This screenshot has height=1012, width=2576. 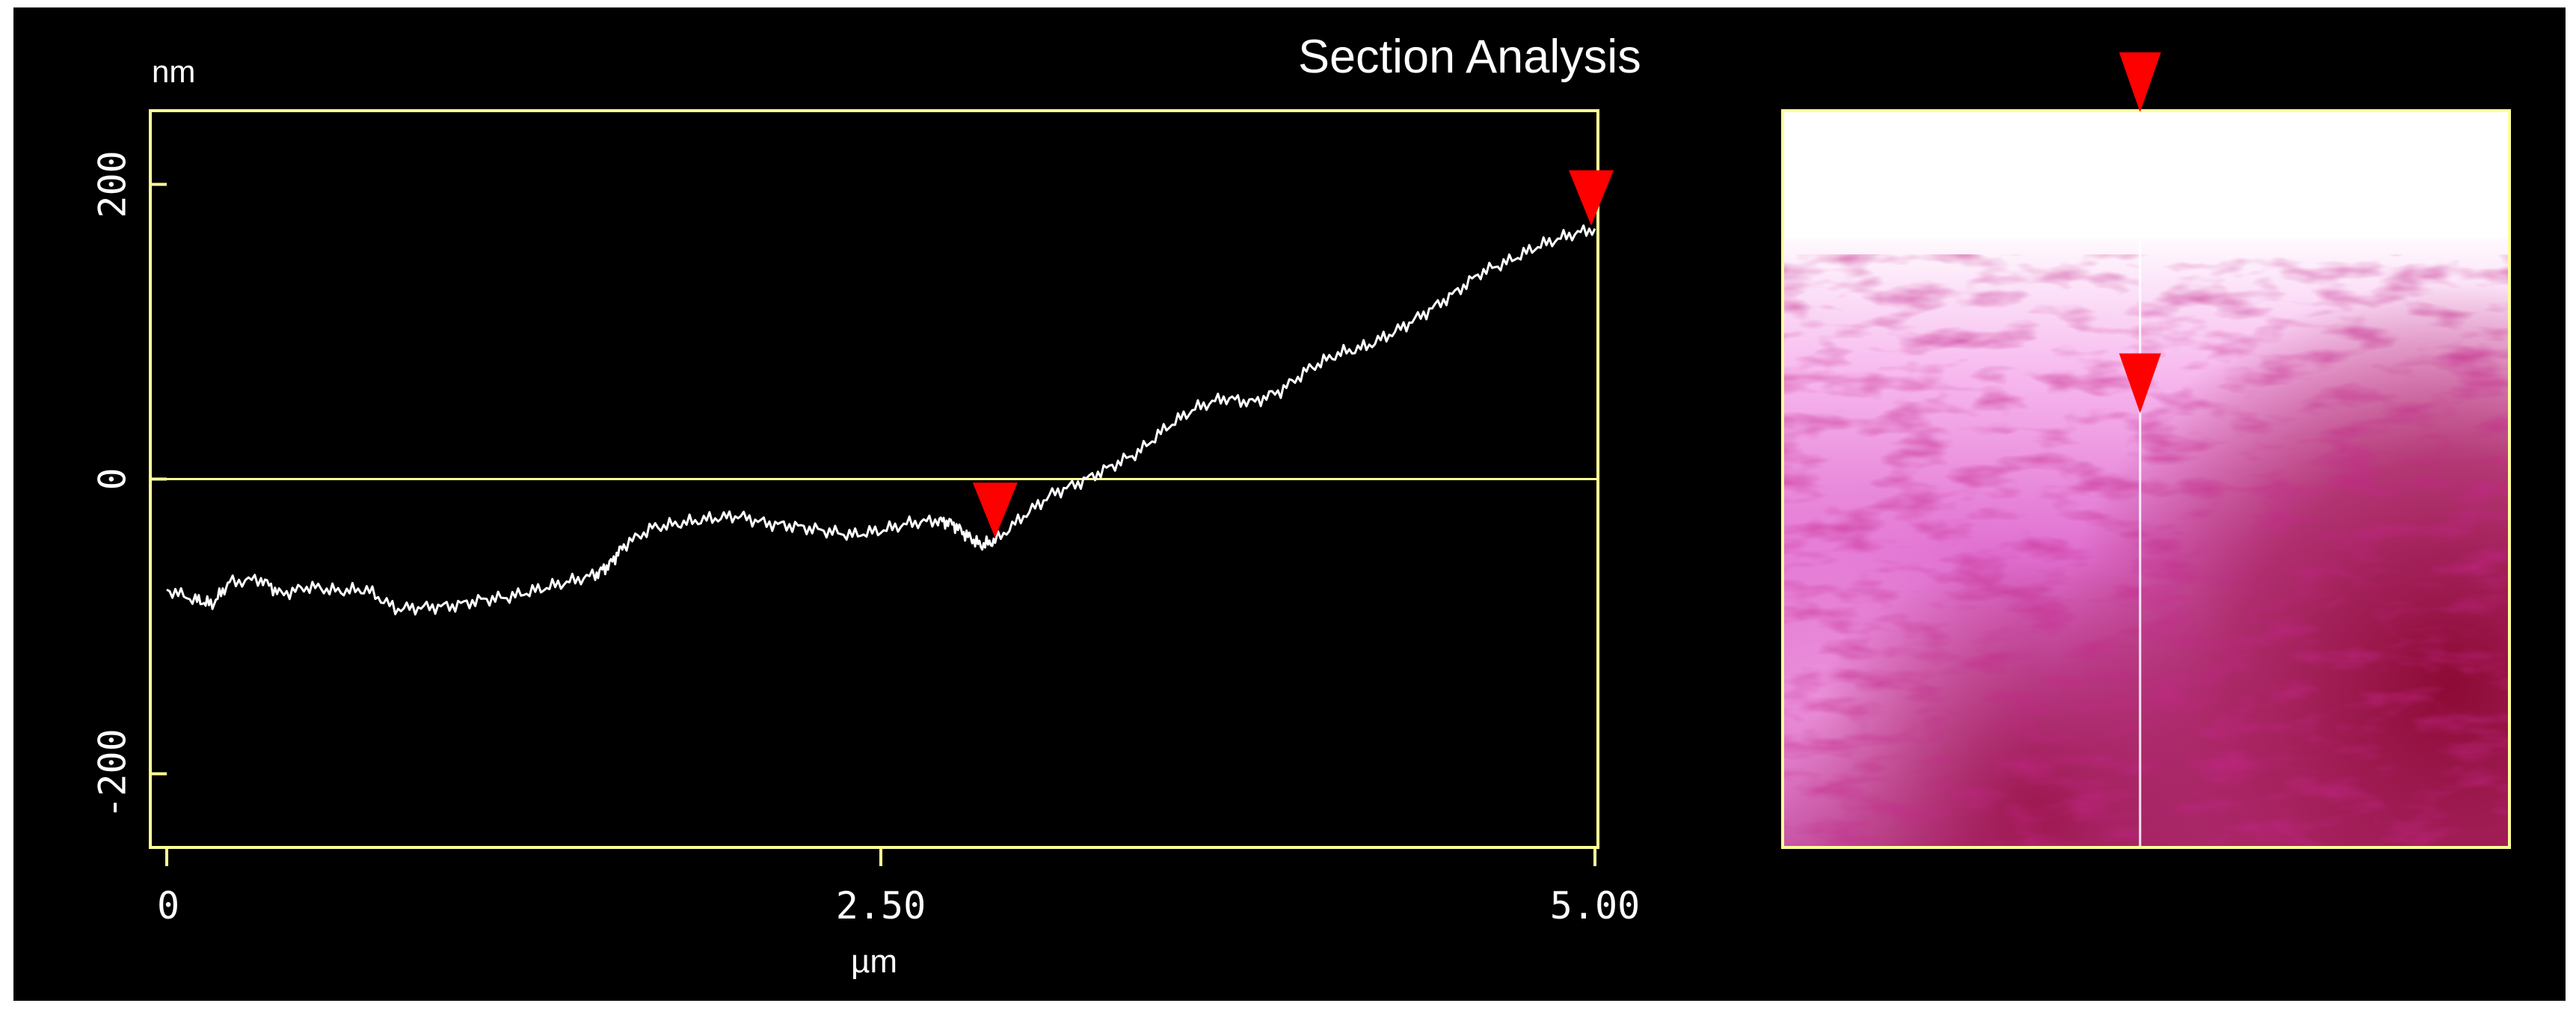 What do you see at coordinates (173, 71) in the screenshot?
I see `y-axis-label: nm` at bounding box center [173, 71].